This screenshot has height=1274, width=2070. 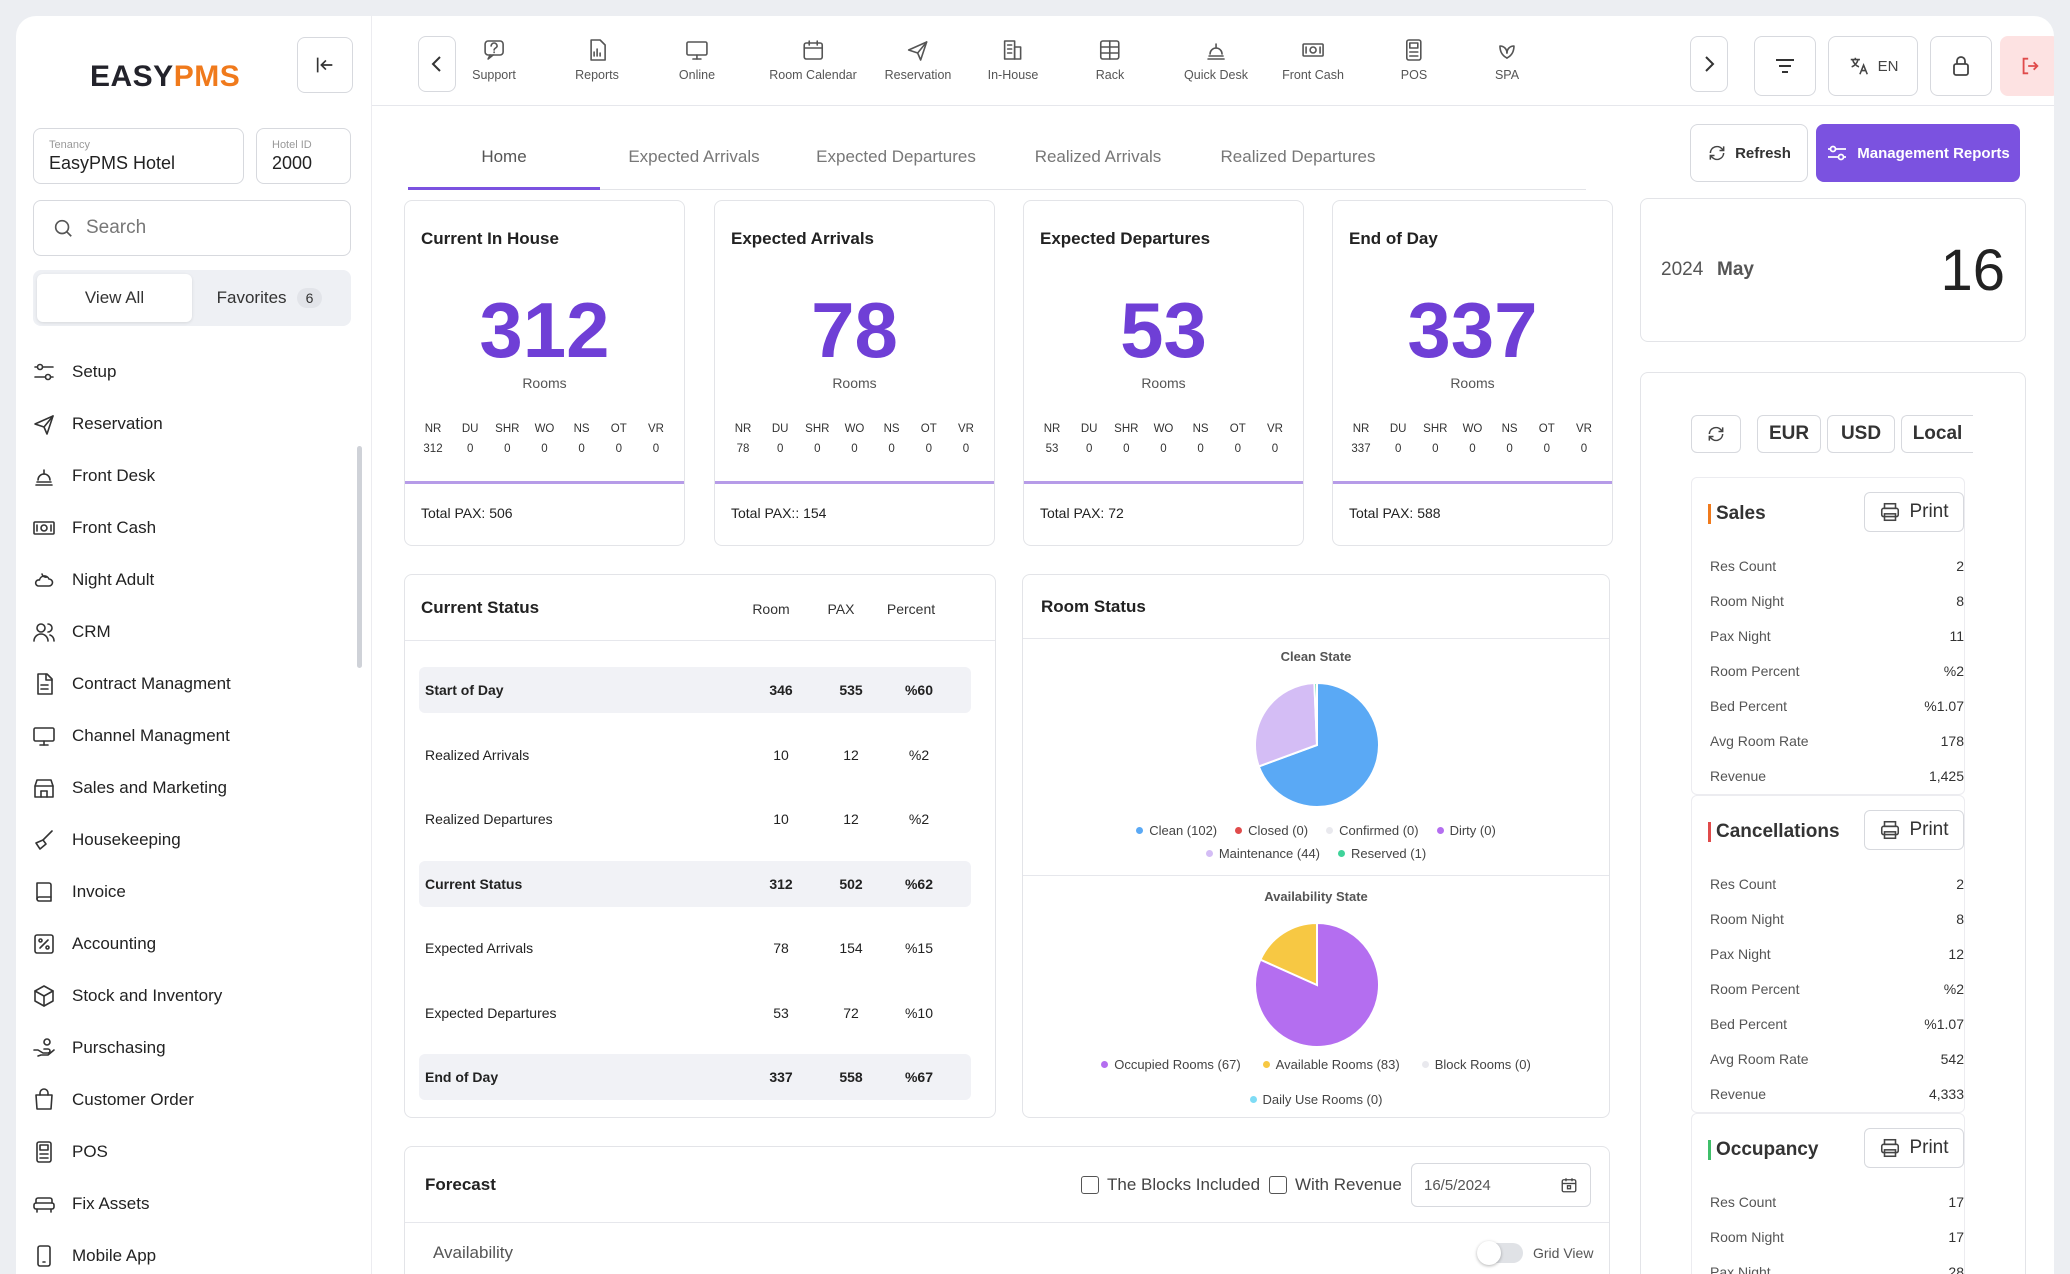 What do you see at coordinates (1476, 1064) in the screenshot?
I see `legend-item: Block Rooms (0)` at bounding box center [1476, 1064].